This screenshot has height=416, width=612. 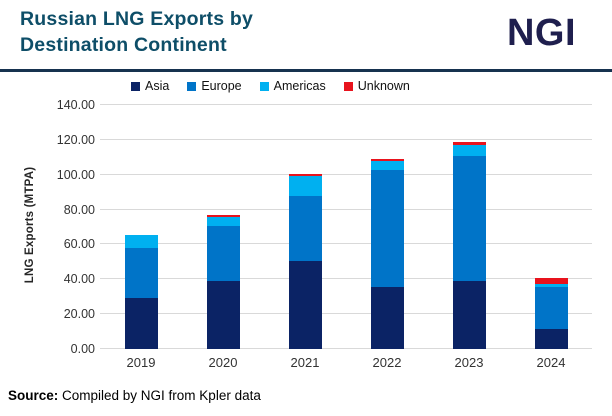 I want to click on y-tick-label: 40.00, so click(x=79, y=279).